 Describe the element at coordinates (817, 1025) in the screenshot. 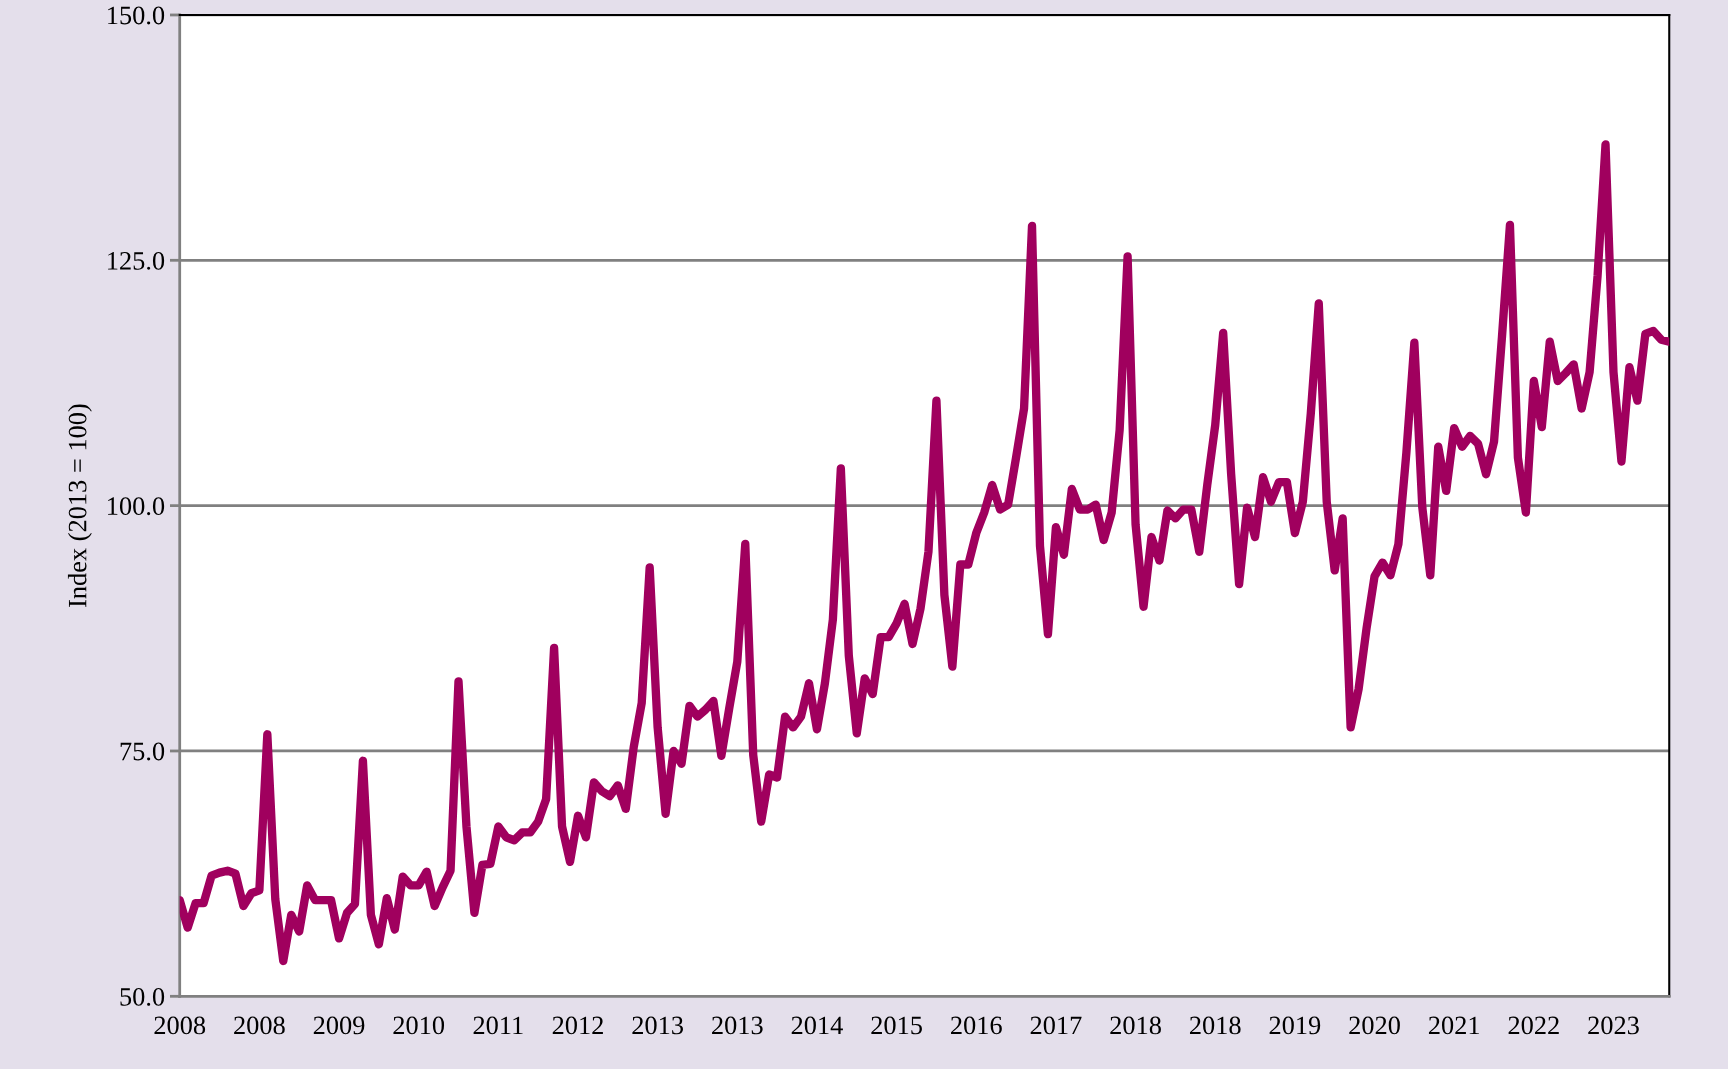

I see `x-tick-label: 2014` at that location.